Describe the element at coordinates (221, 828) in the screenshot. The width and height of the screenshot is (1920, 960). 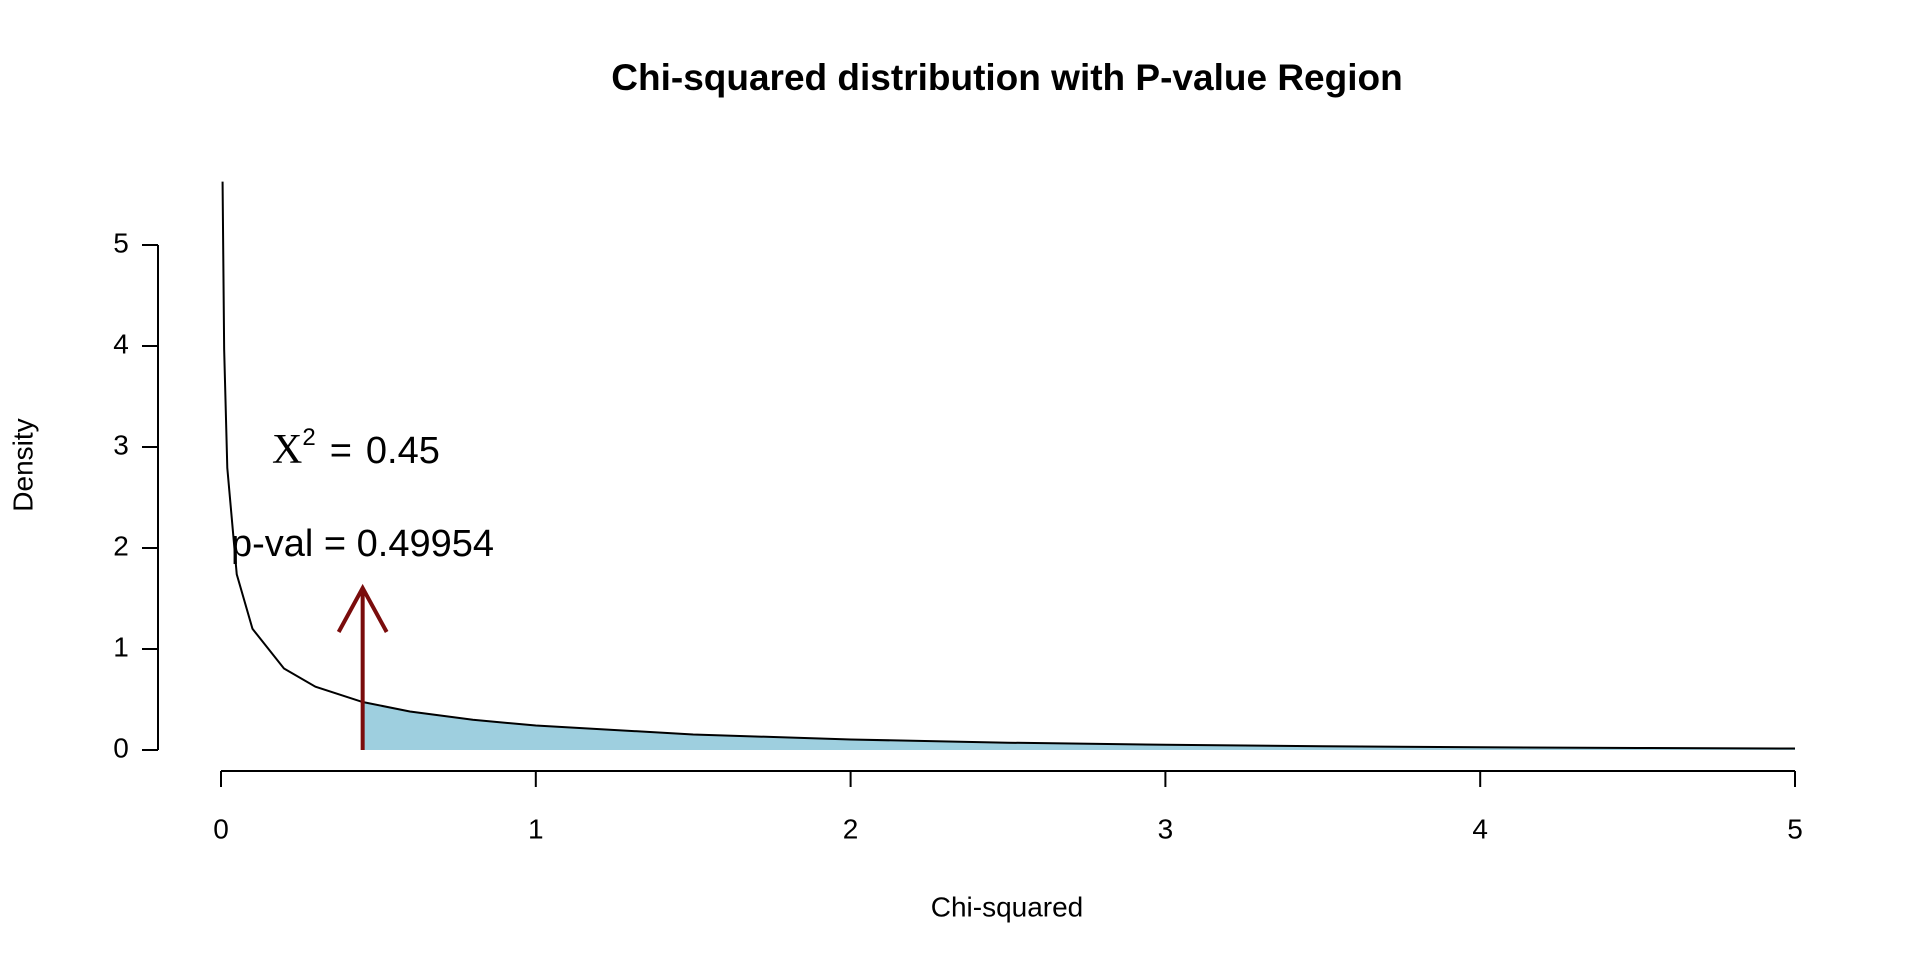
I see `x-tick-label: 0` at that location.